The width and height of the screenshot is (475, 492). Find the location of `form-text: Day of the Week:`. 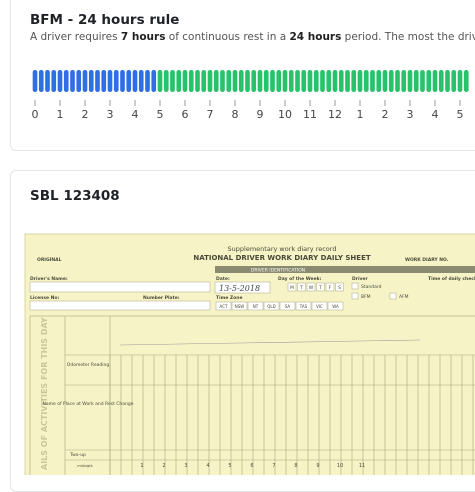

form-text: Day of the Week: is located at coordinates (300, 279).